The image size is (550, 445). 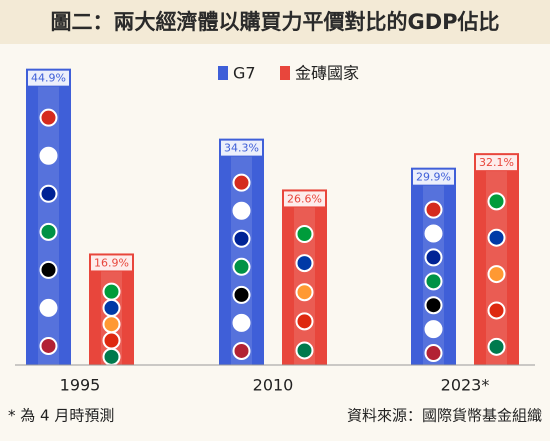 I want to click on value-label: 44.9%, so click(x=48, y=78).